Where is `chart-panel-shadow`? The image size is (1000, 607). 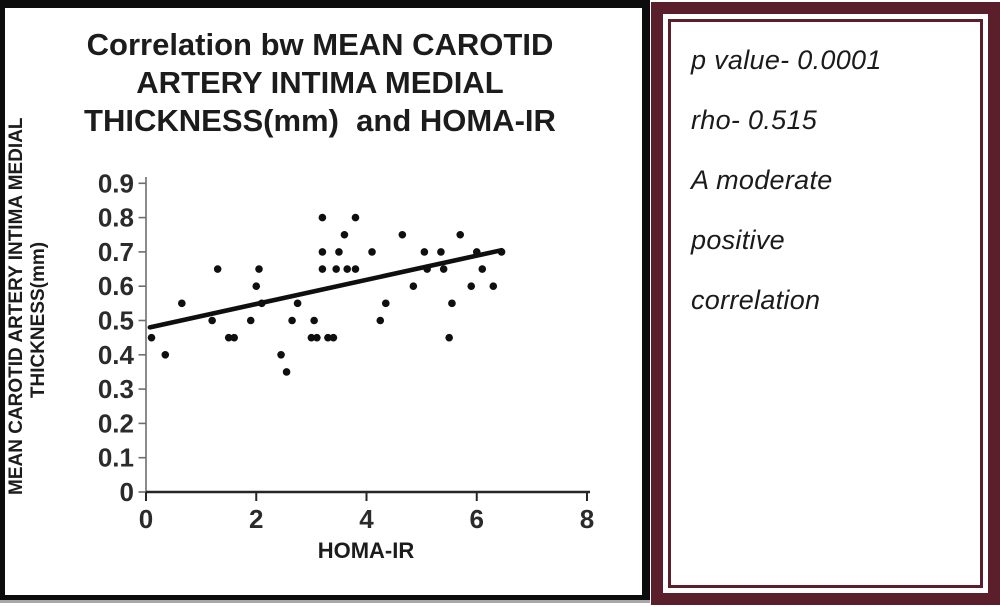
chart-panel-shadow is located at coordinates (325, 601).